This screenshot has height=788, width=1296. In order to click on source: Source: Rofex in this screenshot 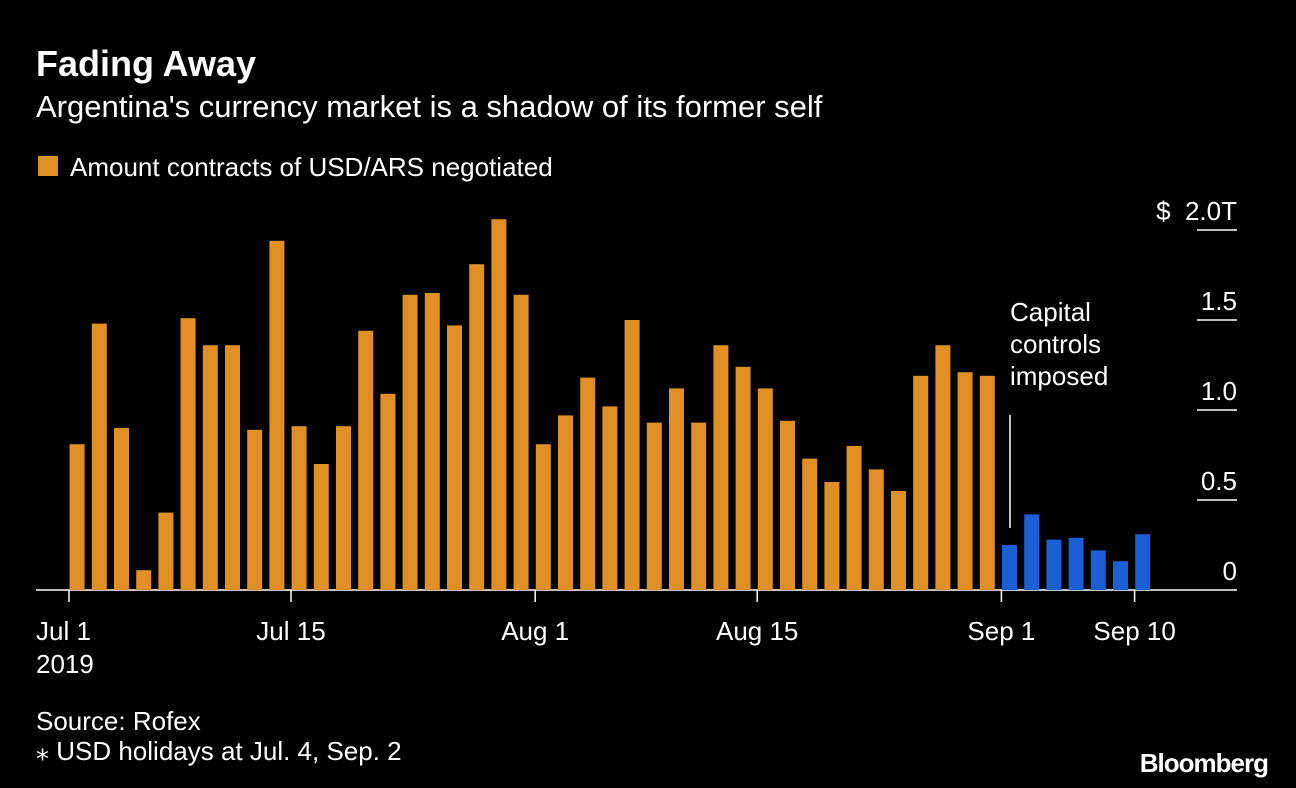, I will do `click(118, 721)`.